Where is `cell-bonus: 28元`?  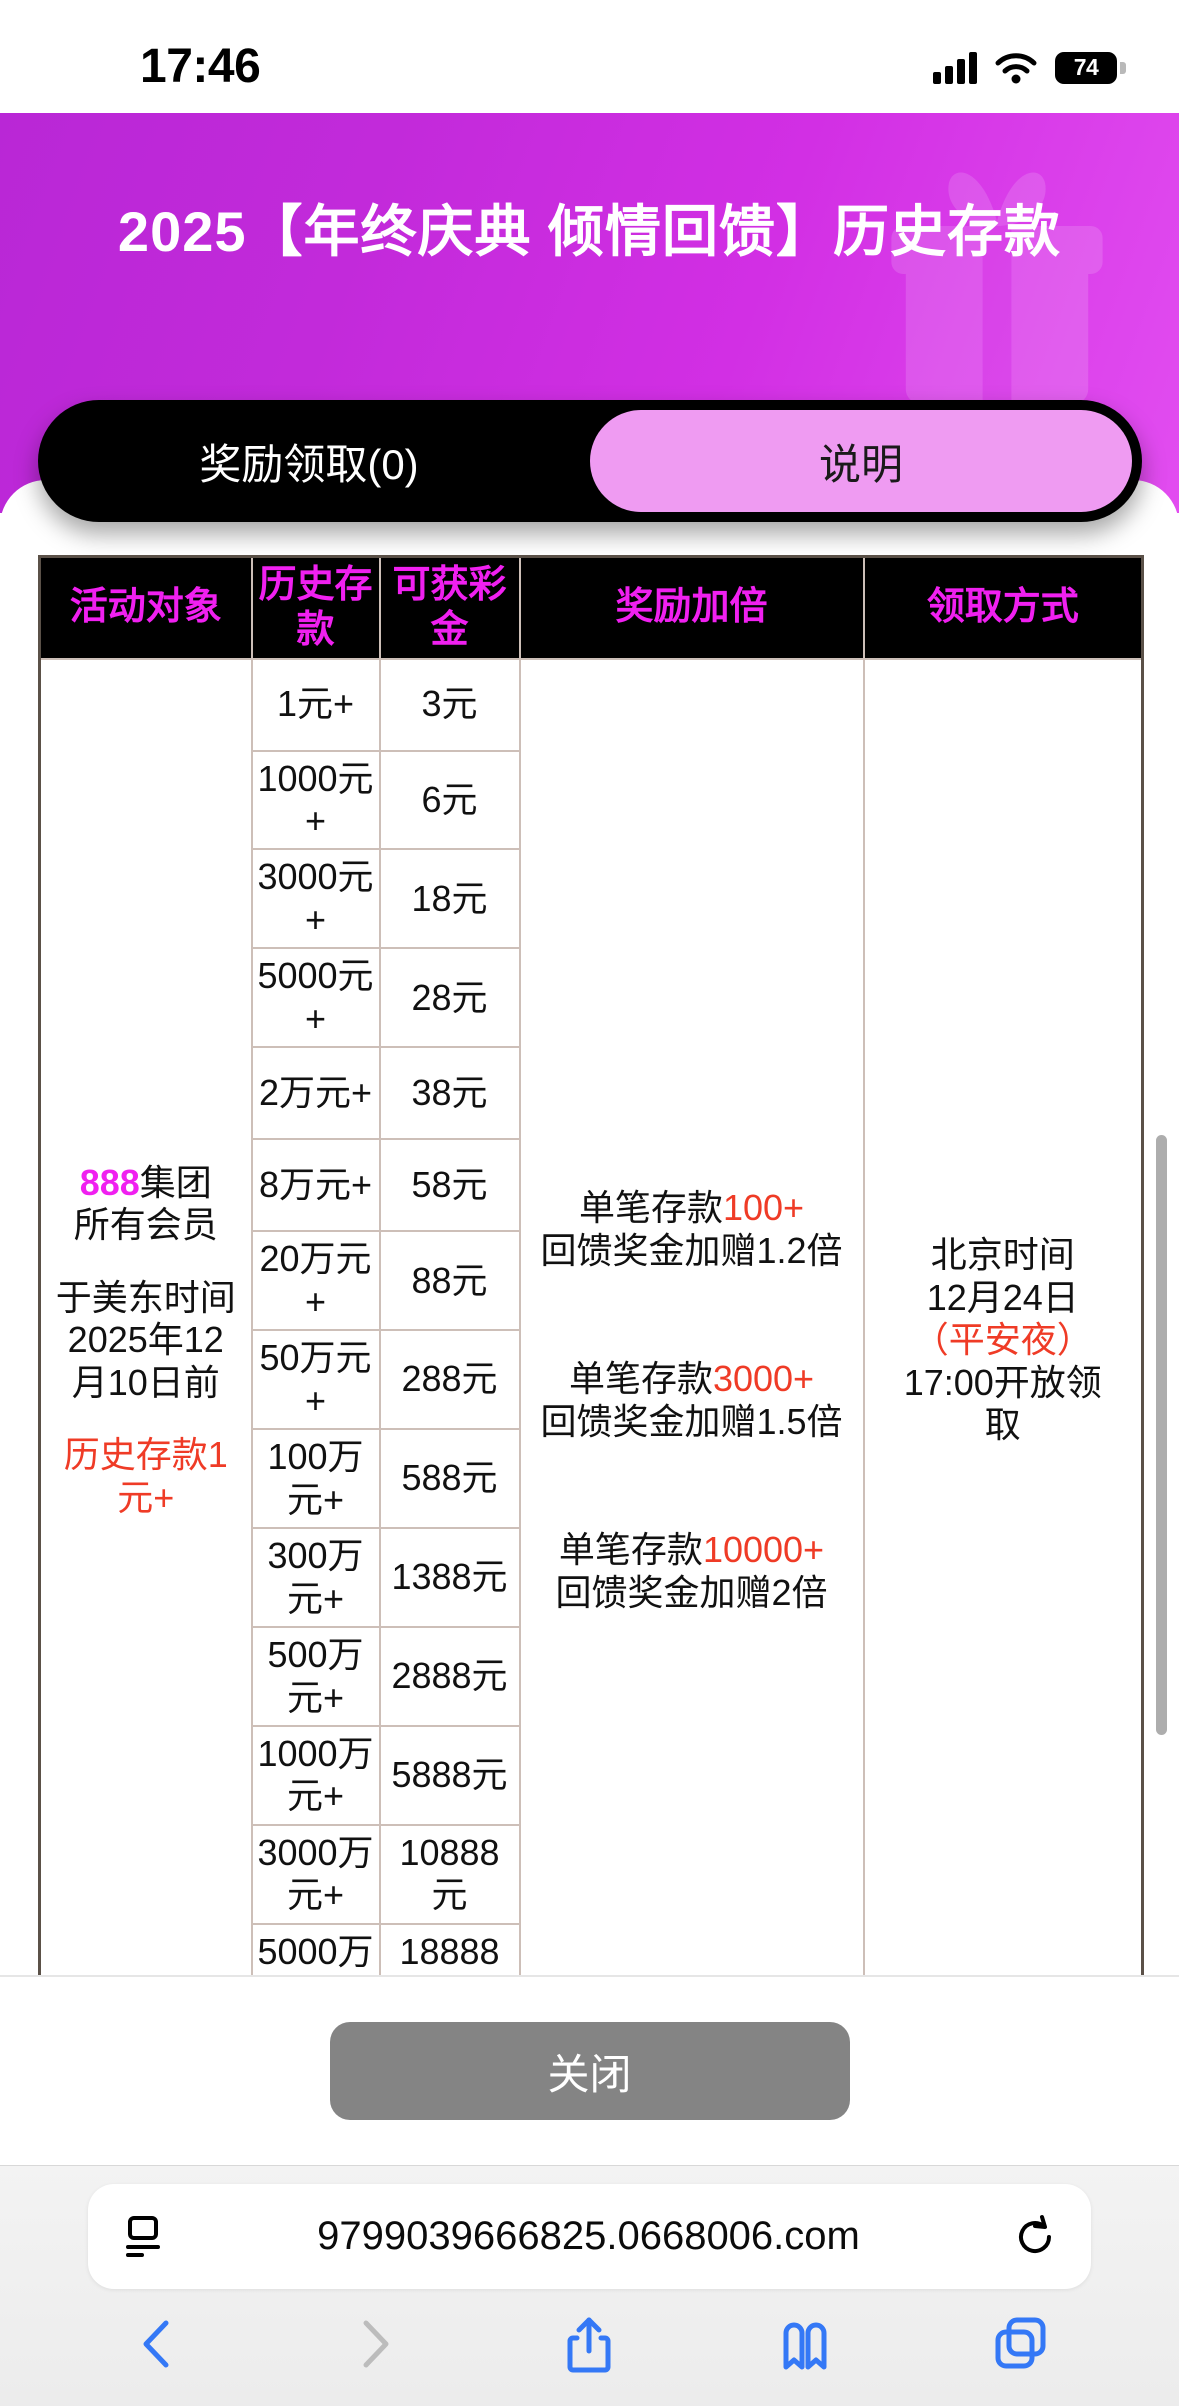
cell-bonus: 28元 is located at coordinates (449, 998).